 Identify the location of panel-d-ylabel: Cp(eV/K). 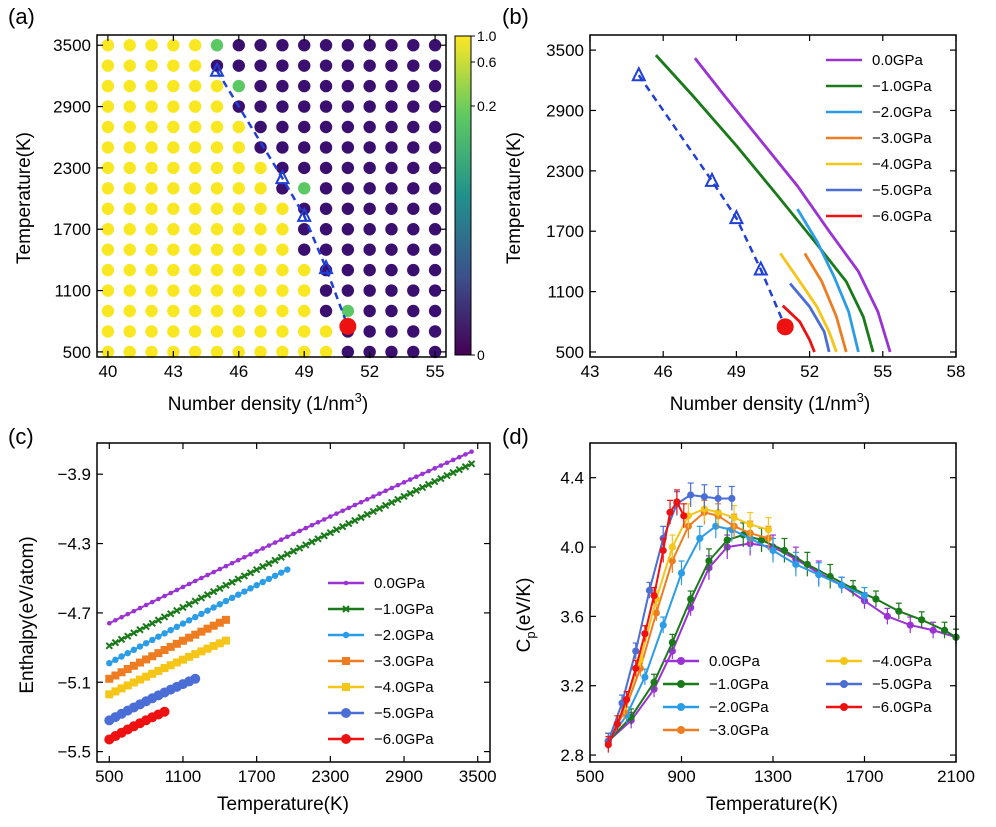
(526, 615).